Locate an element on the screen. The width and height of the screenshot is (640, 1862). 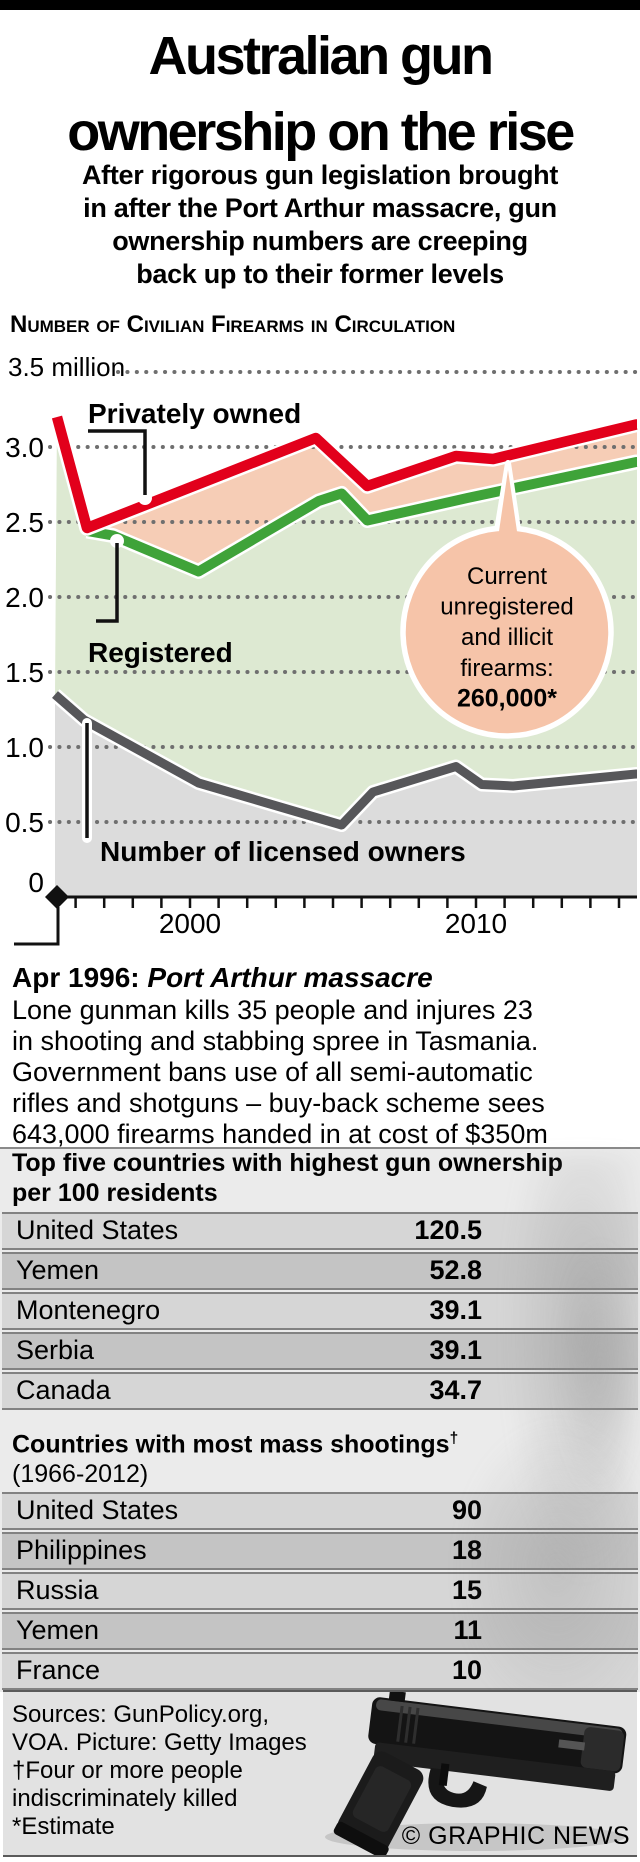
licensed-owners-line is located at coordinates (346, 760).